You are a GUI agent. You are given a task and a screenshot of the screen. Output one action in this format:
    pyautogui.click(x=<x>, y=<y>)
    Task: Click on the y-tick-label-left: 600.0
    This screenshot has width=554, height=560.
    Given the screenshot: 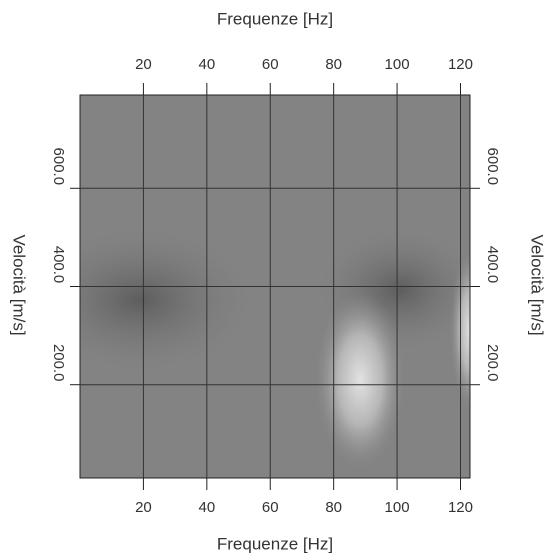 What is the action you would take?
    pyautogui.click(x=58, y=167)
    